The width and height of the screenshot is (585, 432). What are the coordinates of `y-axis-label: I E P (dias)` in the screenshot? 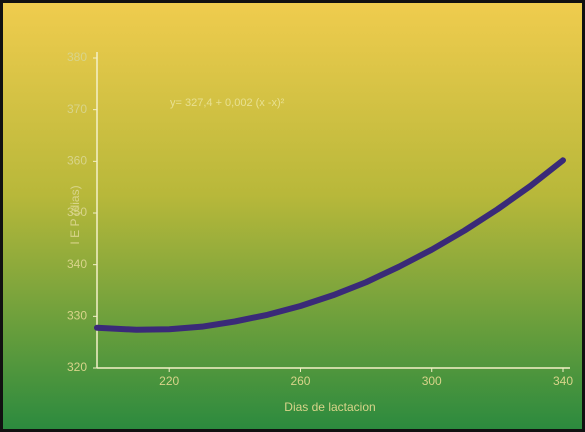 It's located at (75, 214).